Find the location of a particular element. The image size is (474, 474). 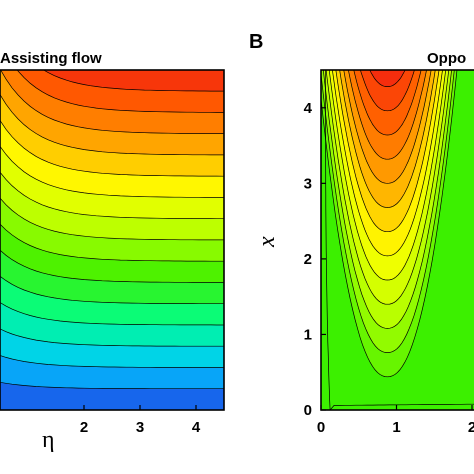

panel-b-xtick-label: 0 is located at coordinates (321, 427).